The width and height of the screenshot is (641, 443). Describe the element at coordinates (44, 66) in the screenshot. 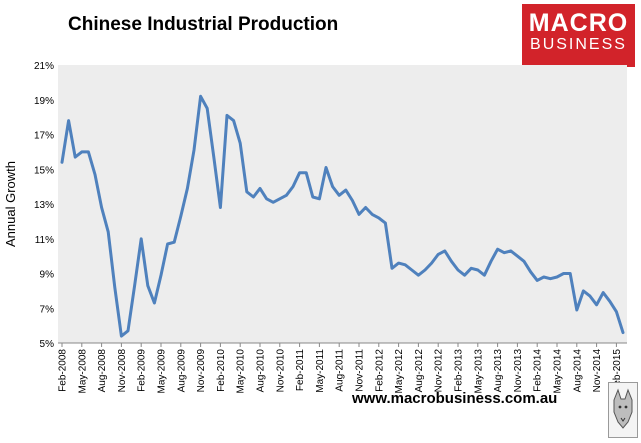

I see `y-tick-label: 21%` at that location.